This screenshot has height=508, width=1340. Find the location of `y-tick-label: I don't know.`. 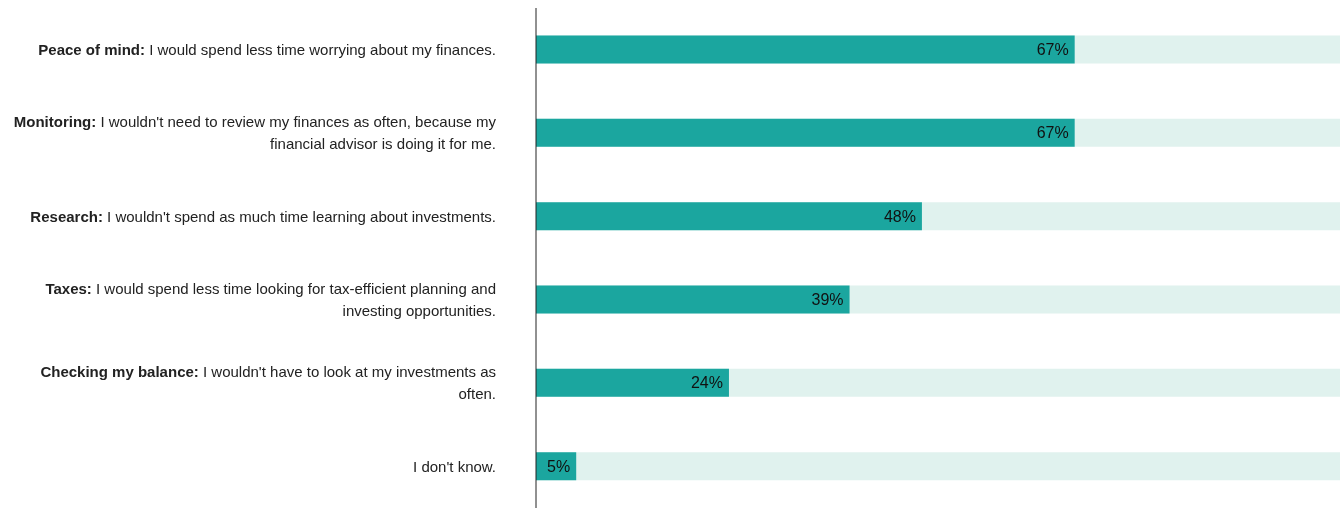

y-tick-label: I don't know. is located at coordinates (454, 466).